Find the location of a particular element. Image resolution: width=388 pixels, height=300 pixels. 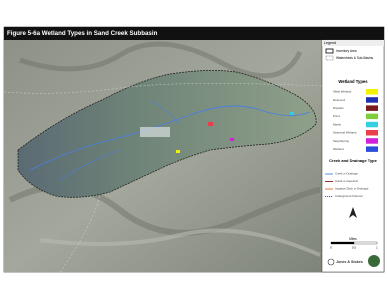

urban is located at coordinates (155, 132).